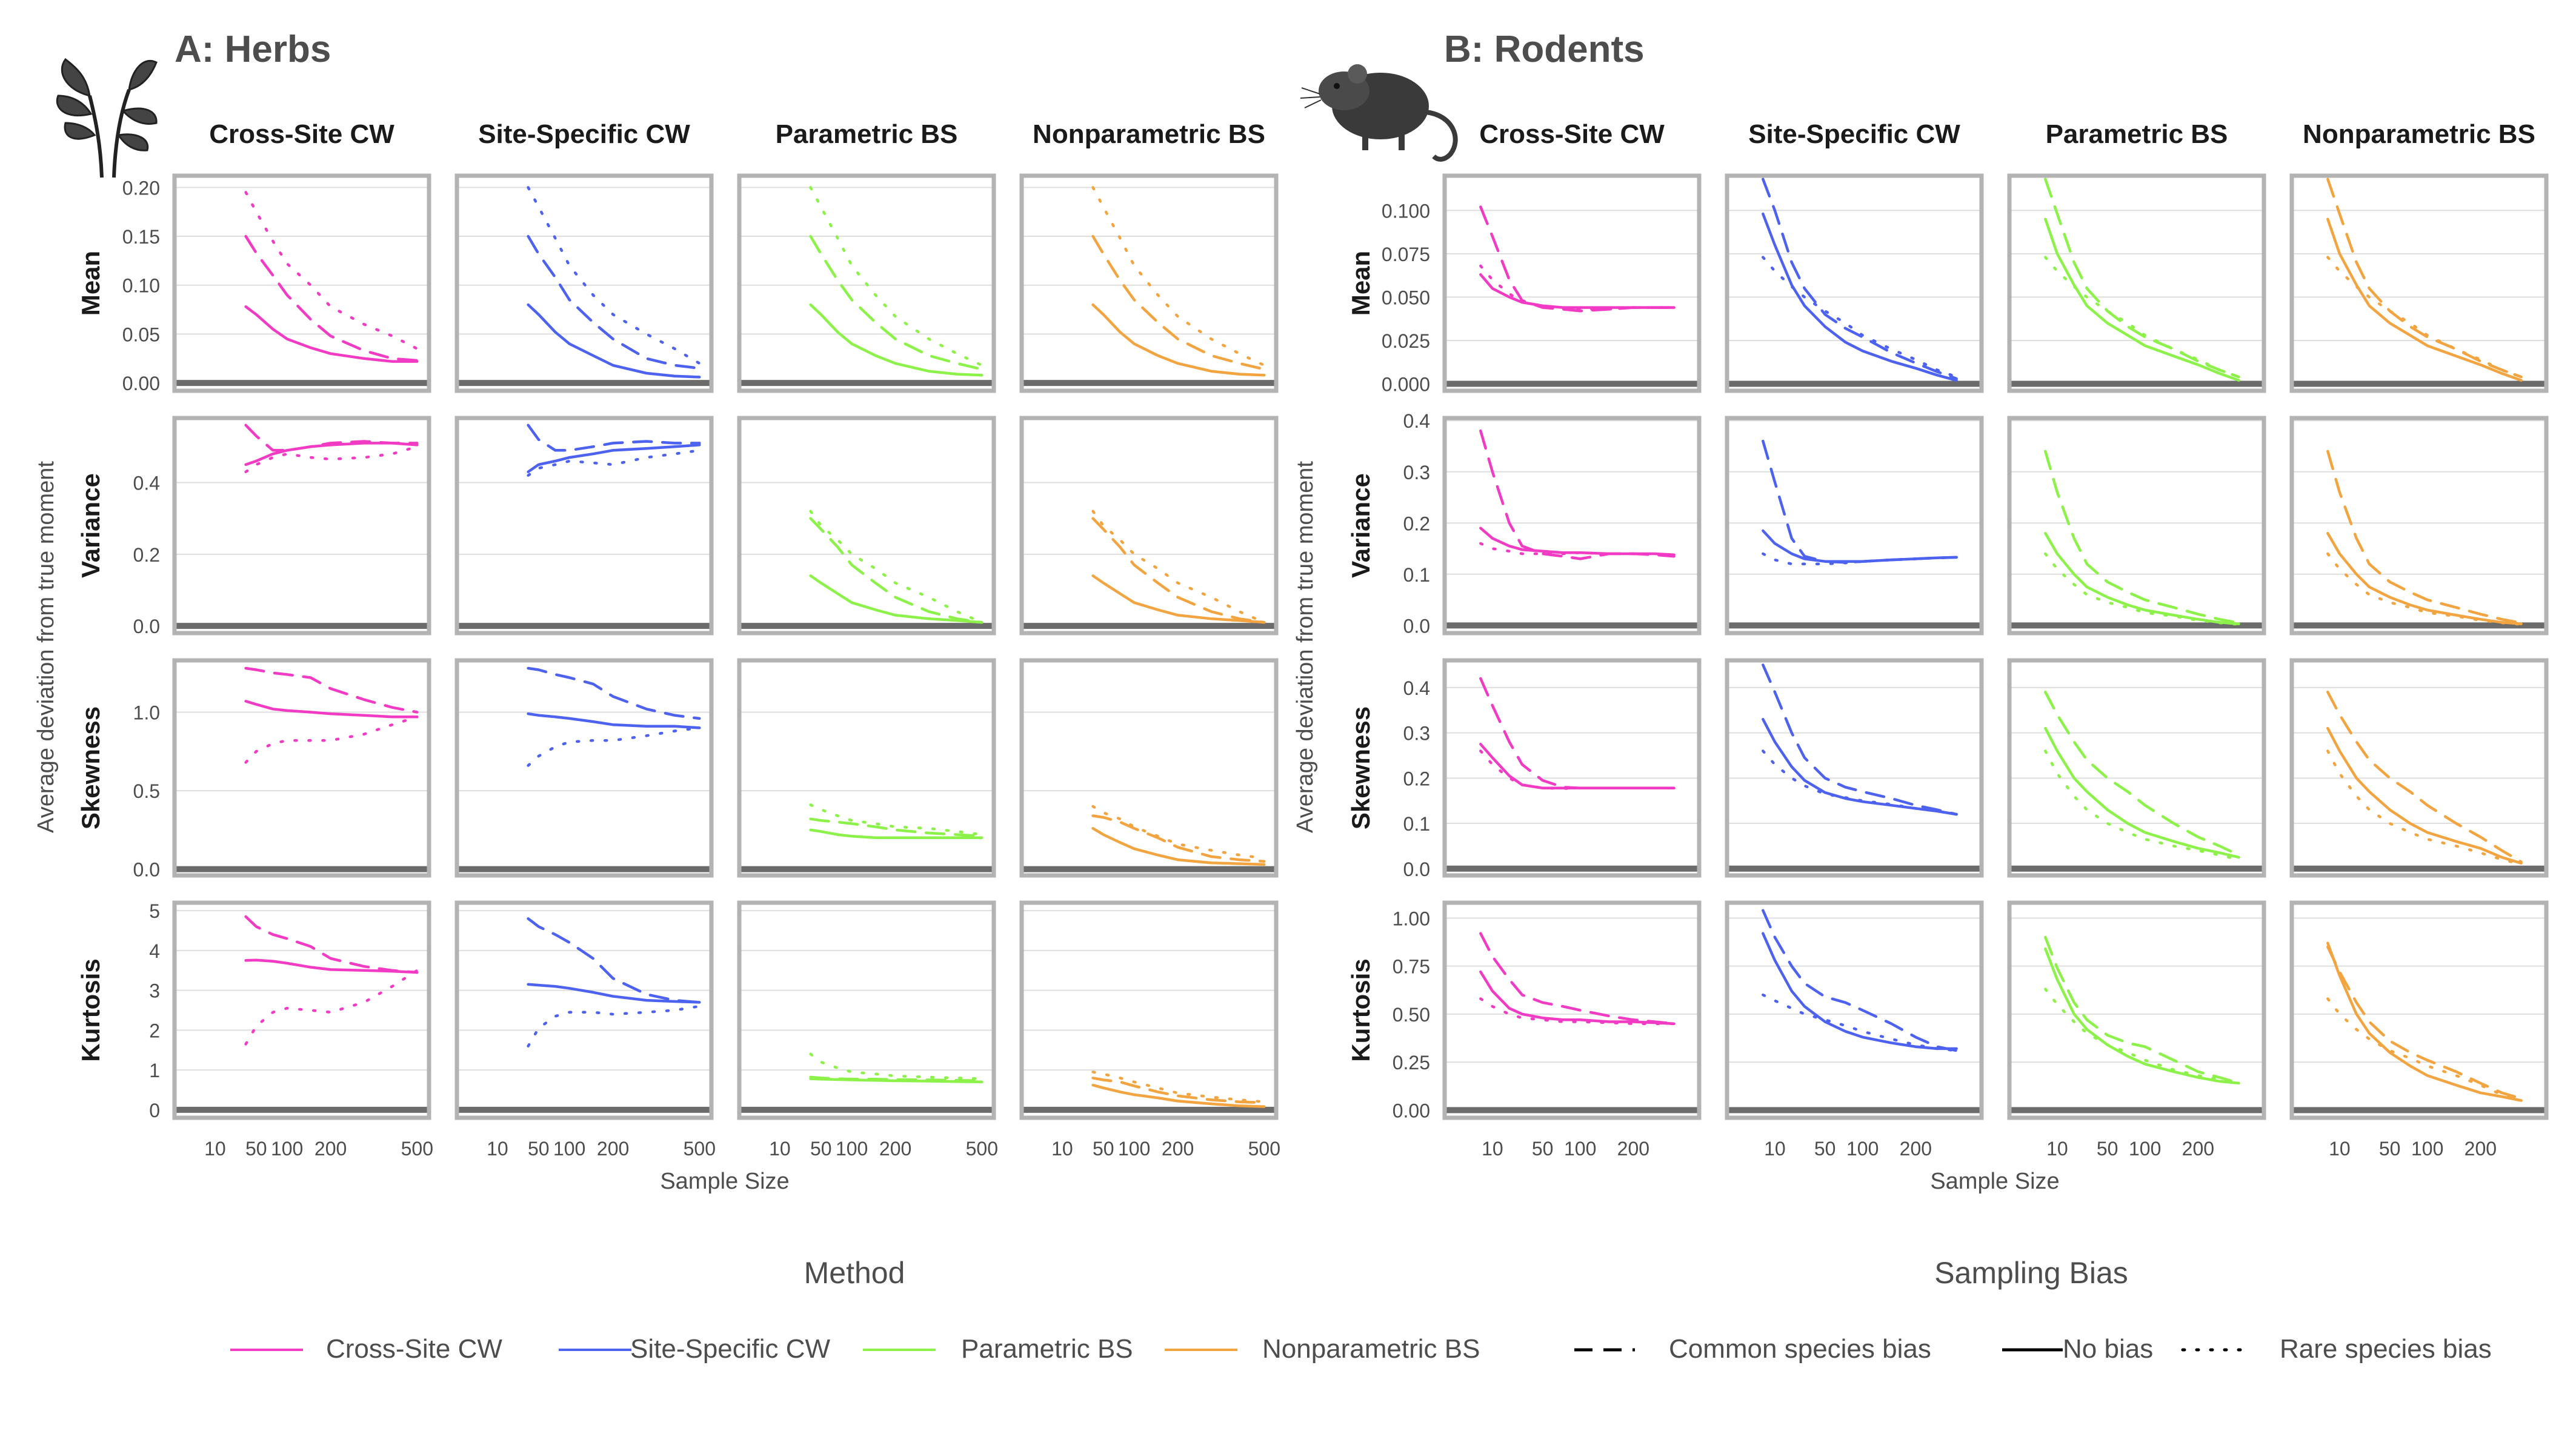  I want to click on y-tick-label: 0.3, so click(1416, 473).